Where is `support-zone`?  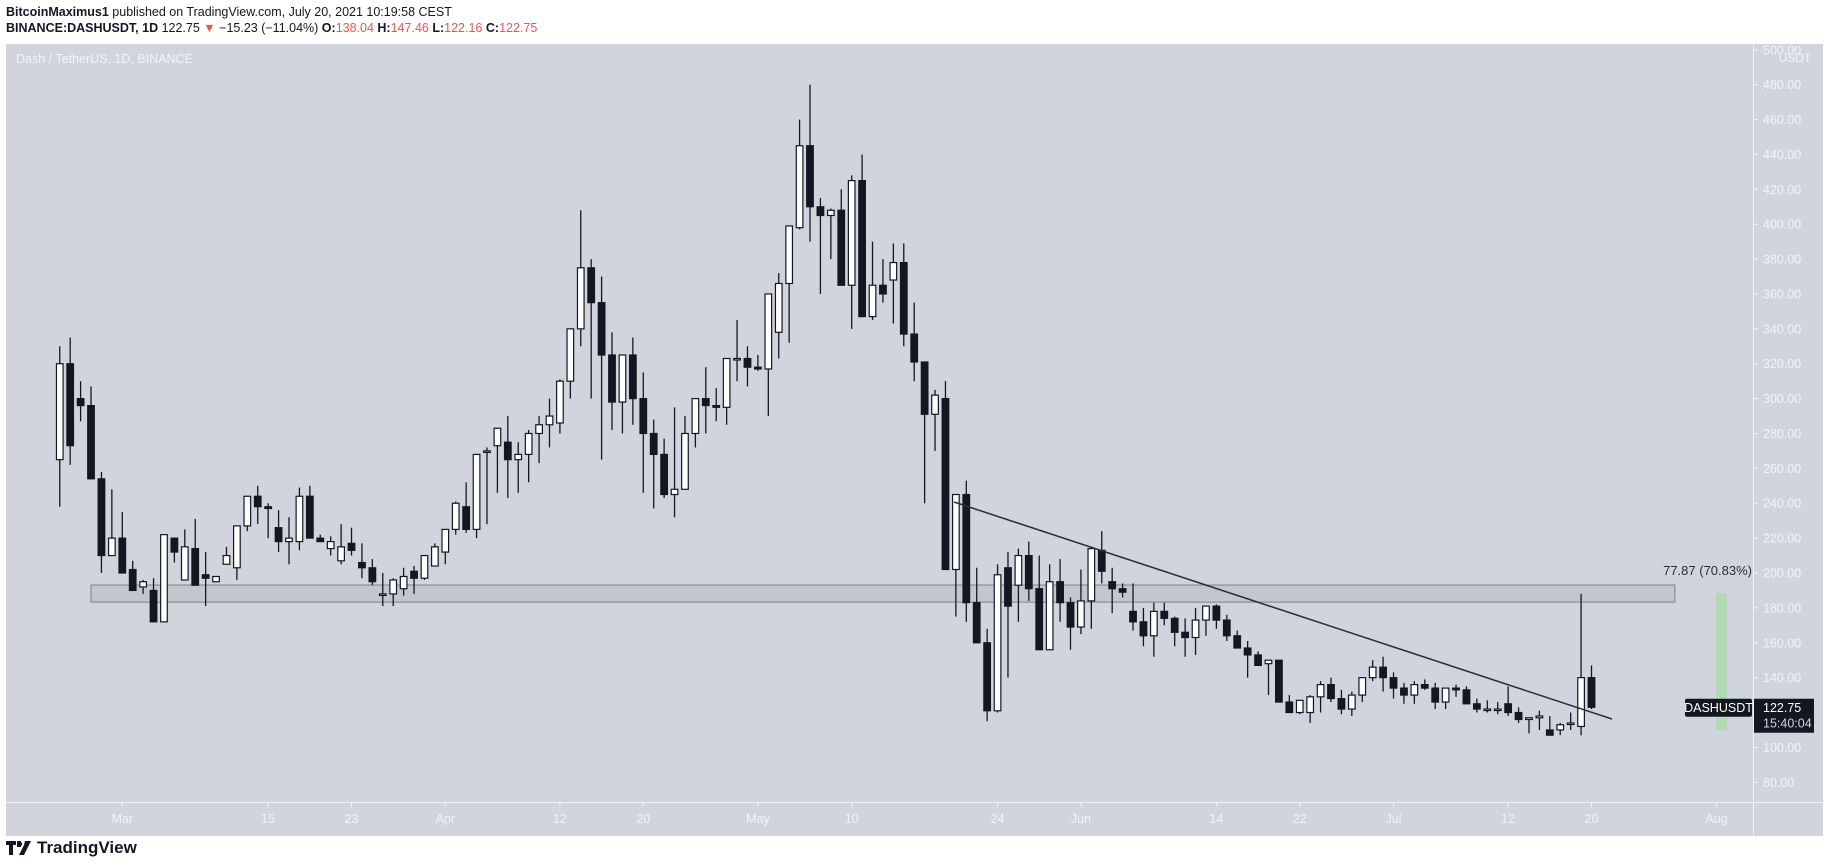
support-zone is located at coordinates (883, 593).